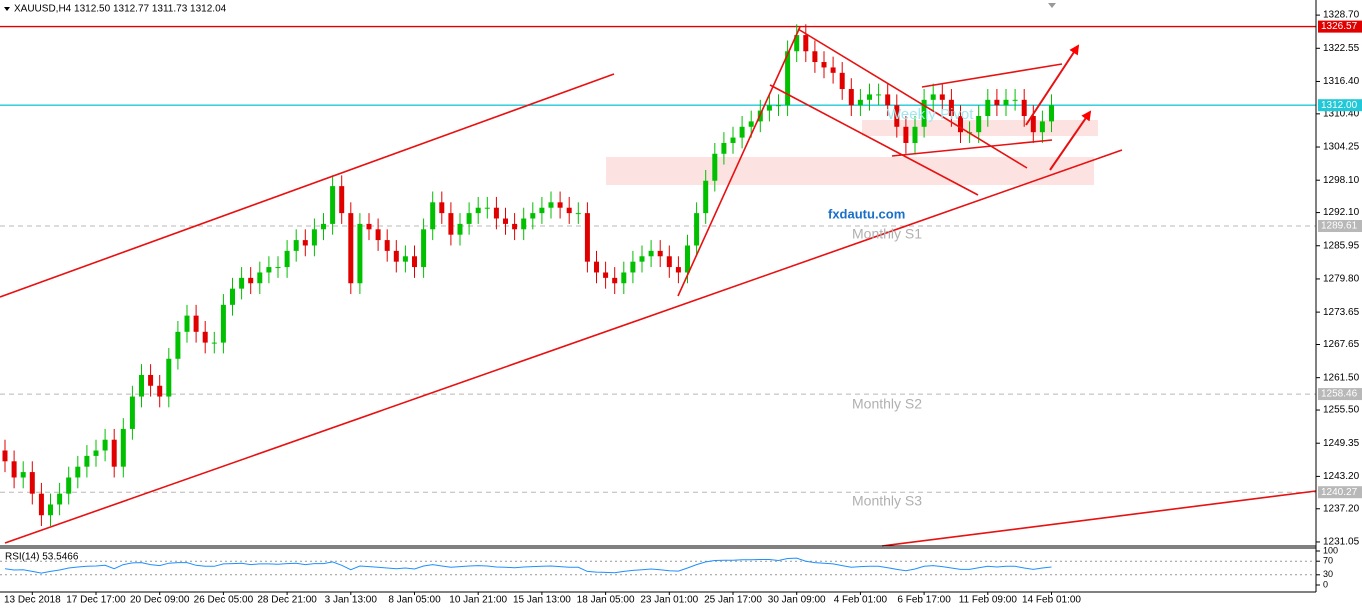 Image resolution: width=1362 pixels, height=612 pixels. Describe the element at coordinates (1339, 226) in the screenshot. I see `level-label: 1289.61` at that location.